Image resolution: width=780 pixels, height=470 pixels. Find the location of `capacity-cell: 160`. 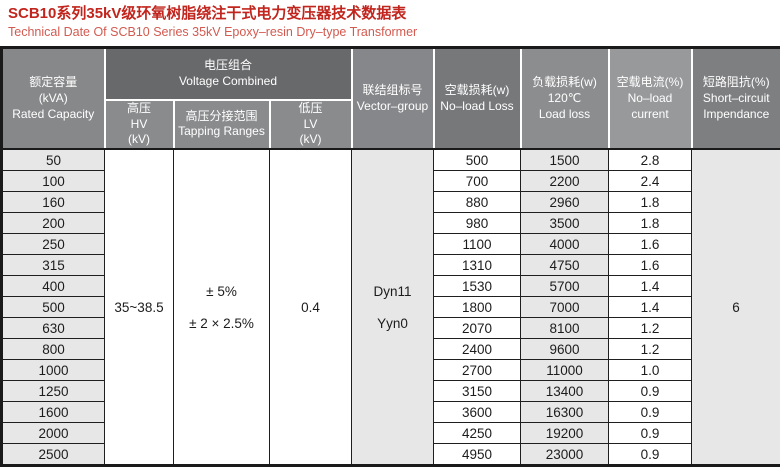

capacity-cell: 160 is located at coordinates (53, 202).